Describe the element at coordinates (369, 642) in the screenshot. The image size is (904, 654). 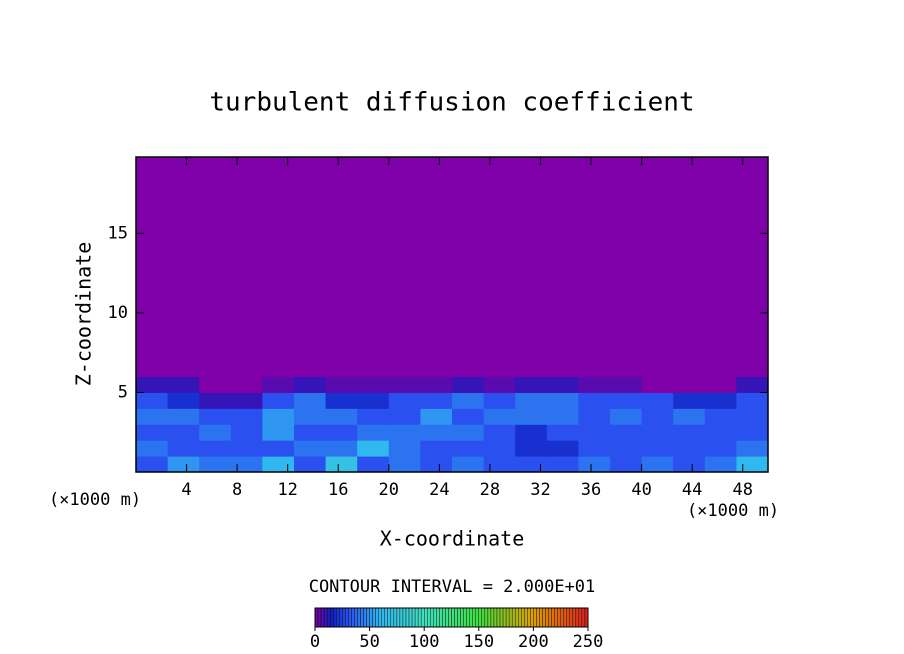
I see `colorbar-tick-label: 50` at that location.